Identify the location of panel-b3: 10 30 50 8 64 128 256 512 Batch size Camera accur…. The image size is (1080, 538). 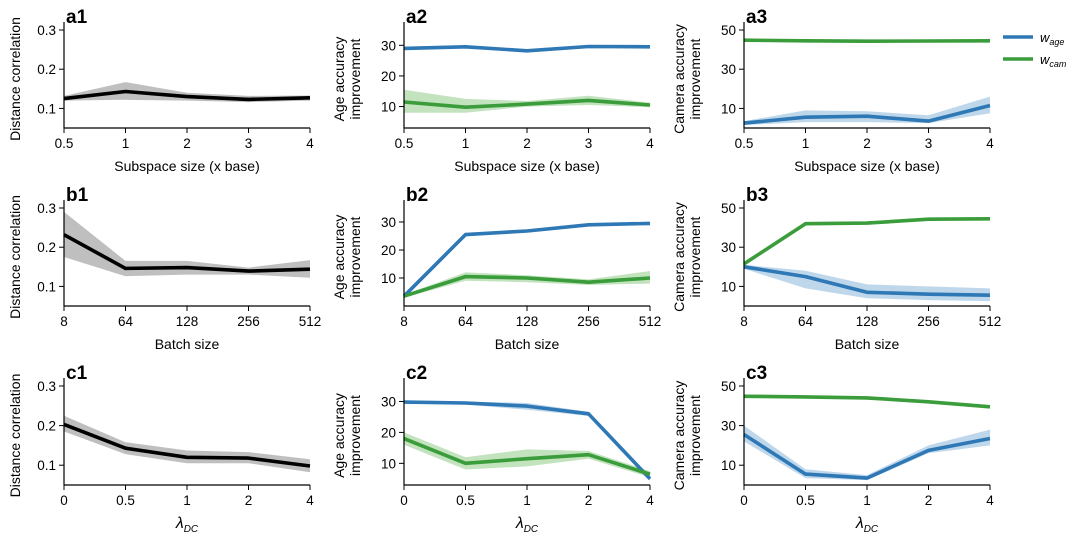
(836, 268).